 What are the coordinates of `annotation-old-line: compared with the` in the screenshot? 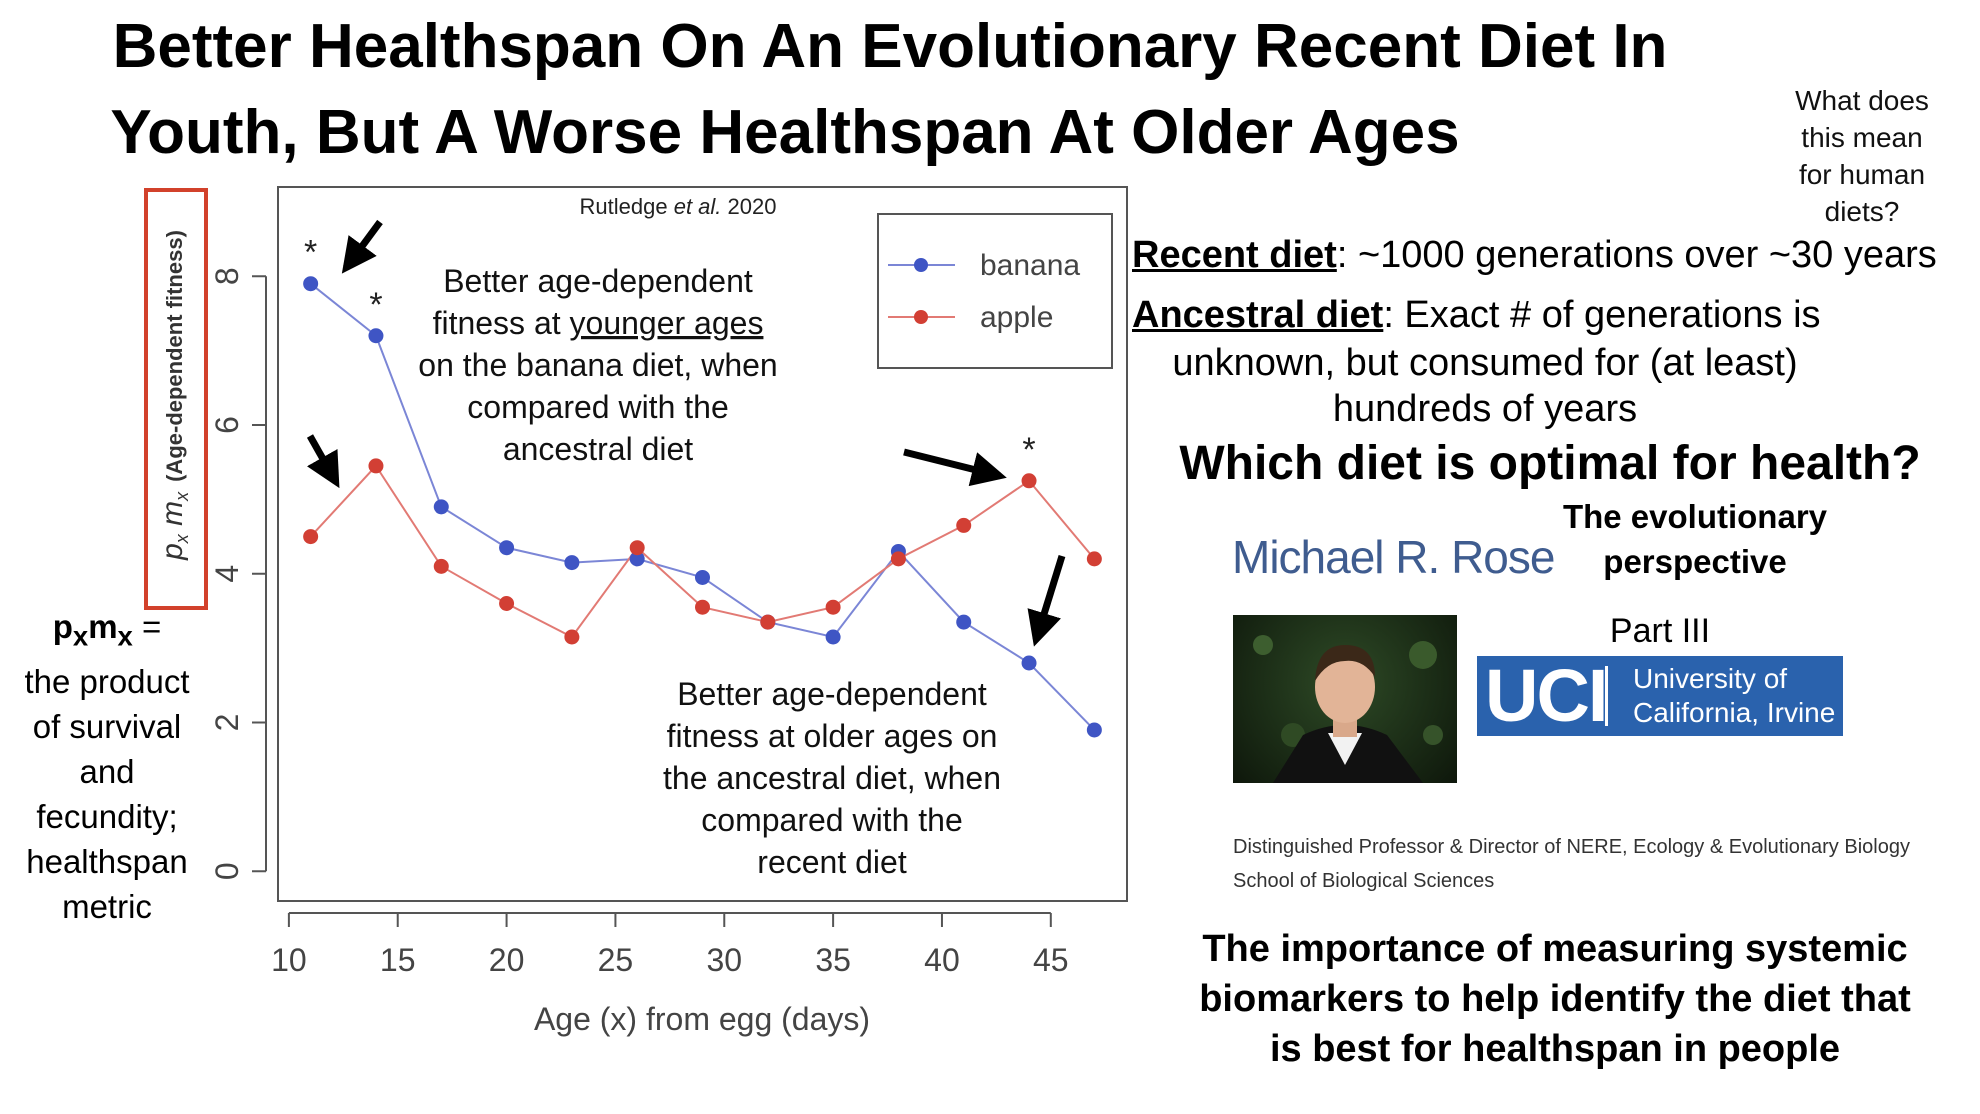 It's located at (831, 820).